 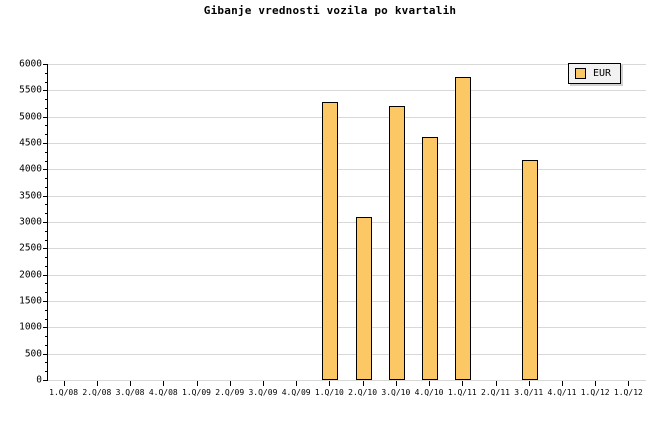 What do you see at coordinates (30, 327) in the screenshot?
I see `y-axis-tick-label: 1000` at bounding box center [30, 327].